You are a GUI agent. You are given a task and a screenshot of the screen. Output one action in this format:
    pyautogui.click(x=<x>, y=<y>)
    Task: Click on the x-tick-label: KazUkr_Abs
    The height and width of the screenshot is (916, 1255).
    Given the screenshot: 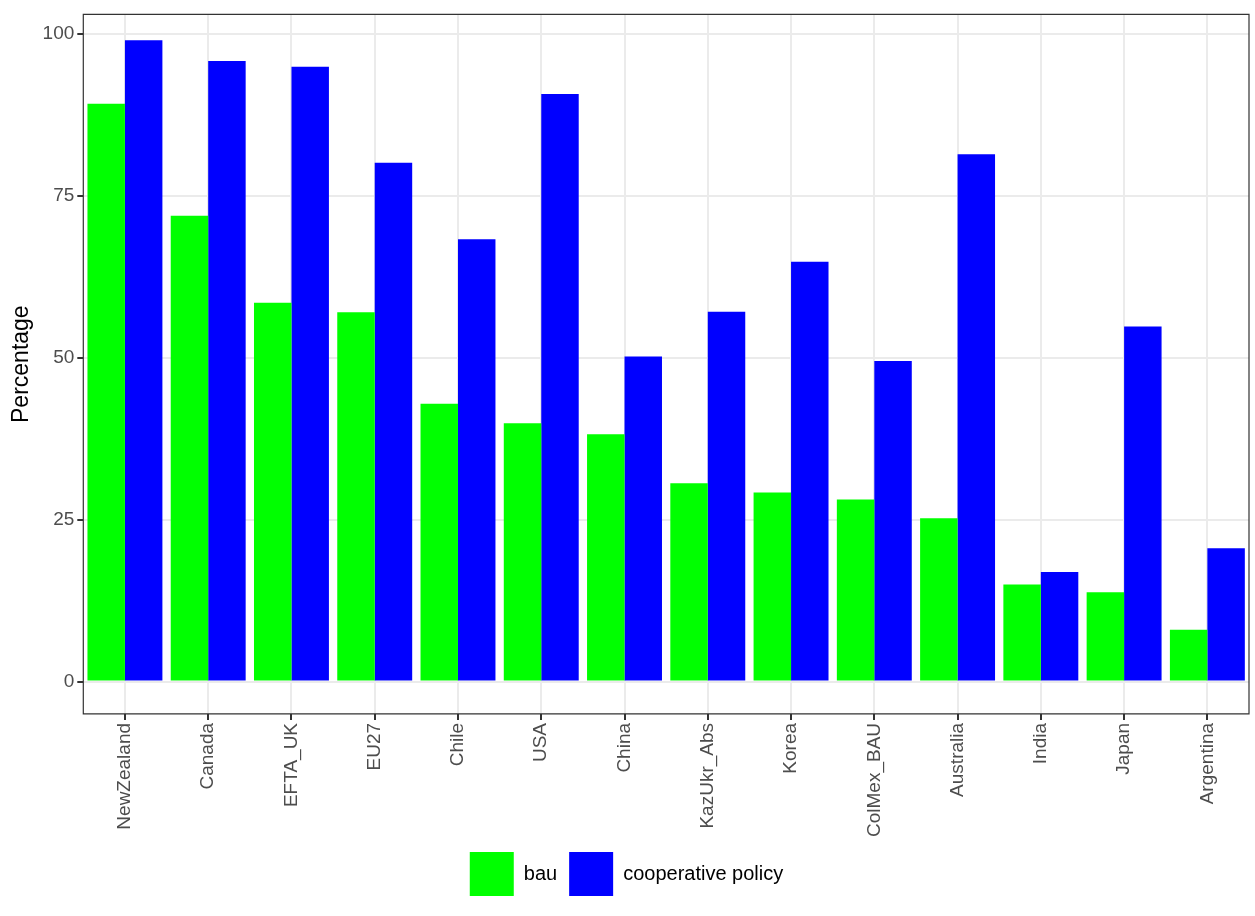 What is the action you would take?
    pyautogui.click(x=707, y=775)
    